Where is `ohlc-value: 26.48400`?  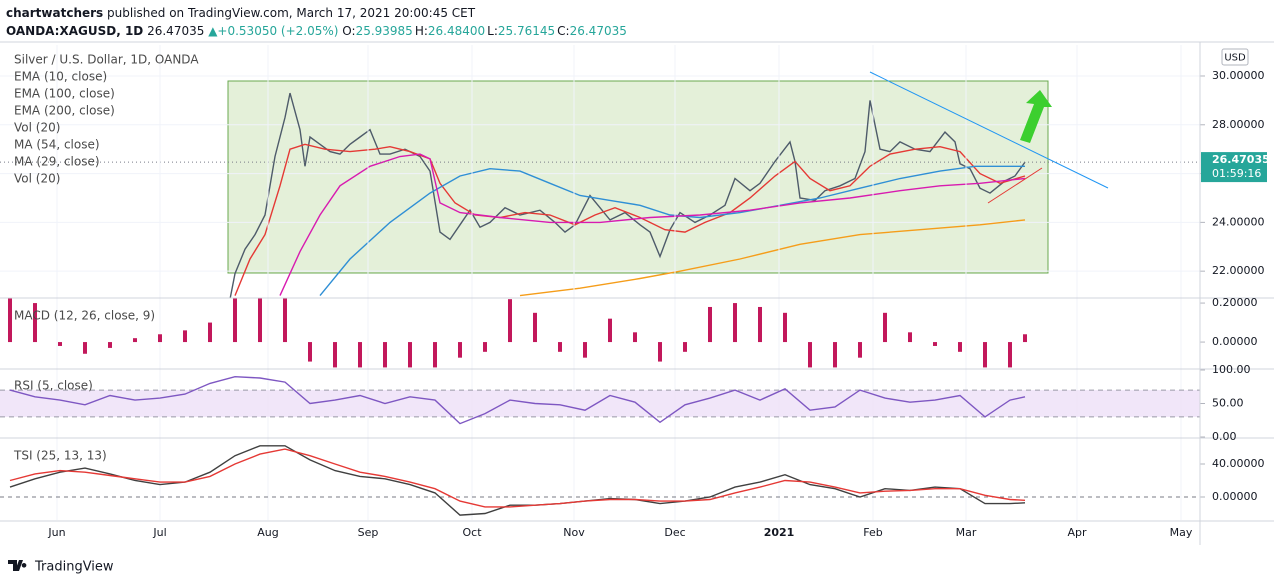 ohlc-value: 26.48400 is located at coordinates (456, 31).